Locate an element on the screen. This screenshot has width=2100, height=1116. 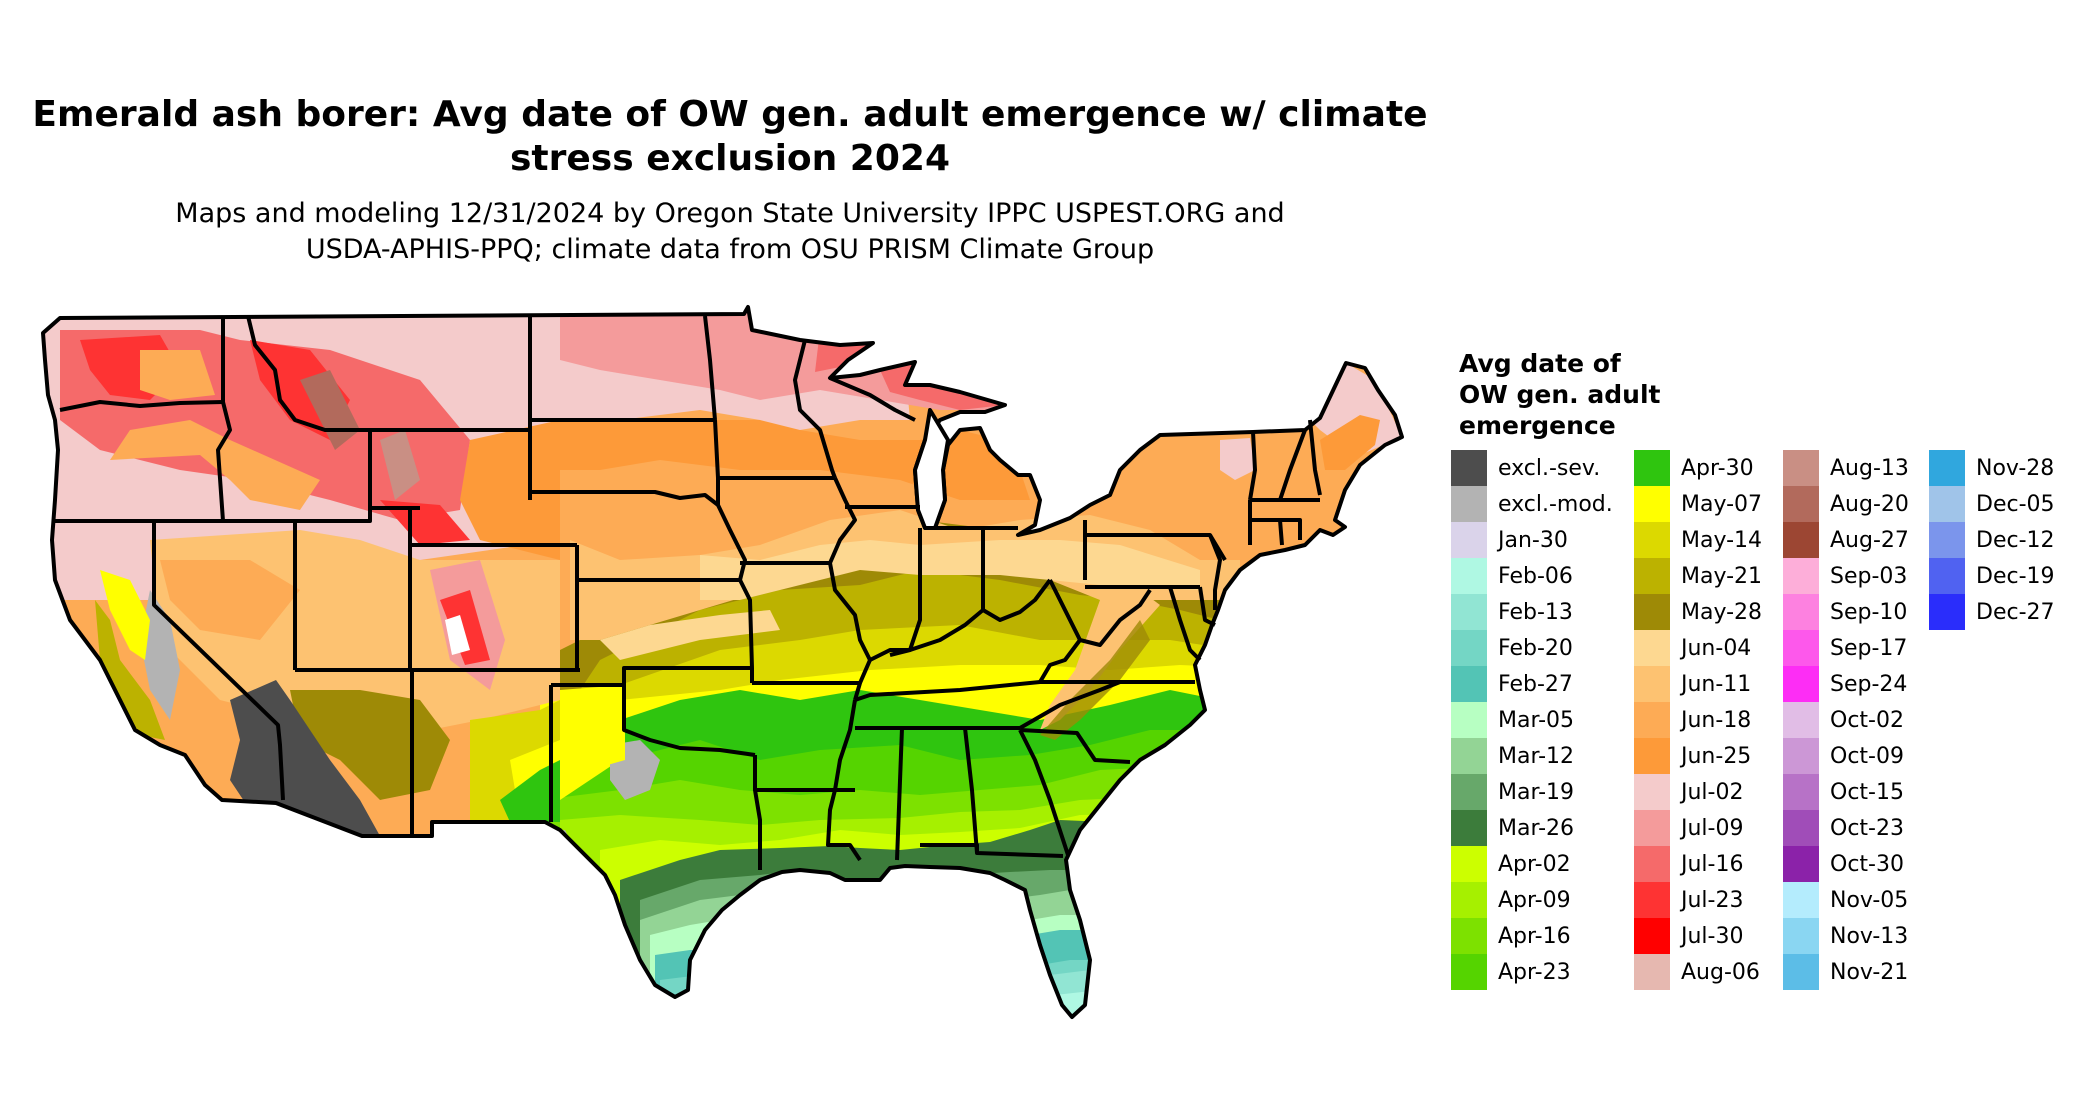
legend-label: May-21 is located at coordinates (1722, 576).